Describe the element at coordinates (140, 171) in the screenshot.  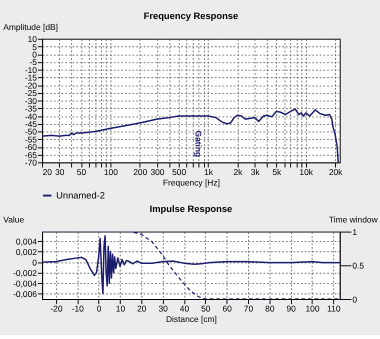
I see `x-tick-label: 200` at that location.